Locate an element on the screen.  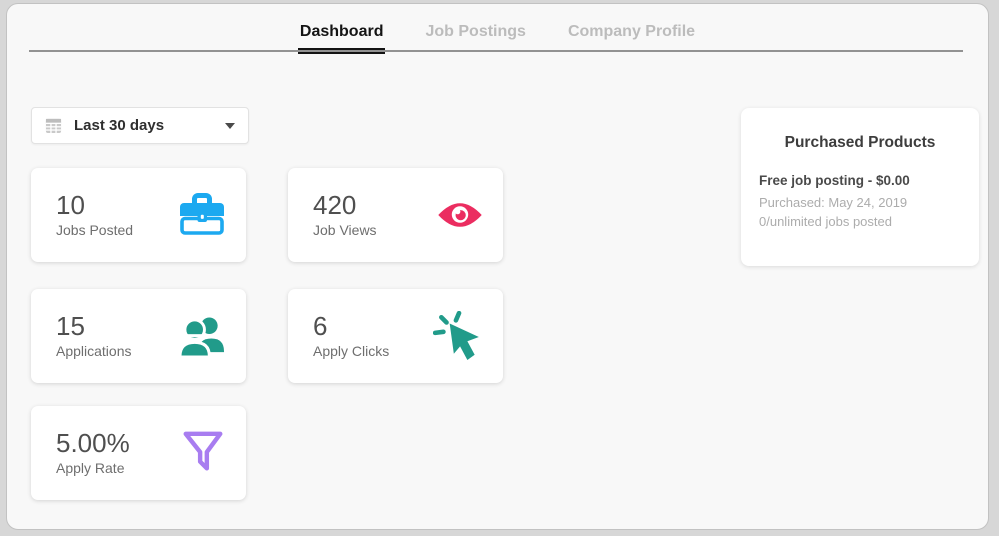
eye-icon is located at coordinates (460, 215).